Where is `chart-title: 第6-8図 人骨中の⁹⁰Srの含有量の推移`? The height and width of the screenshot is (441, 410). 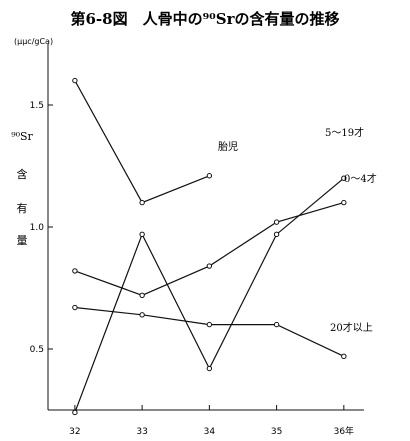 chart-title: 第6-8図 人骨中の⁹⁰Srの含有量の推移 is located at coordinates (205, 19).